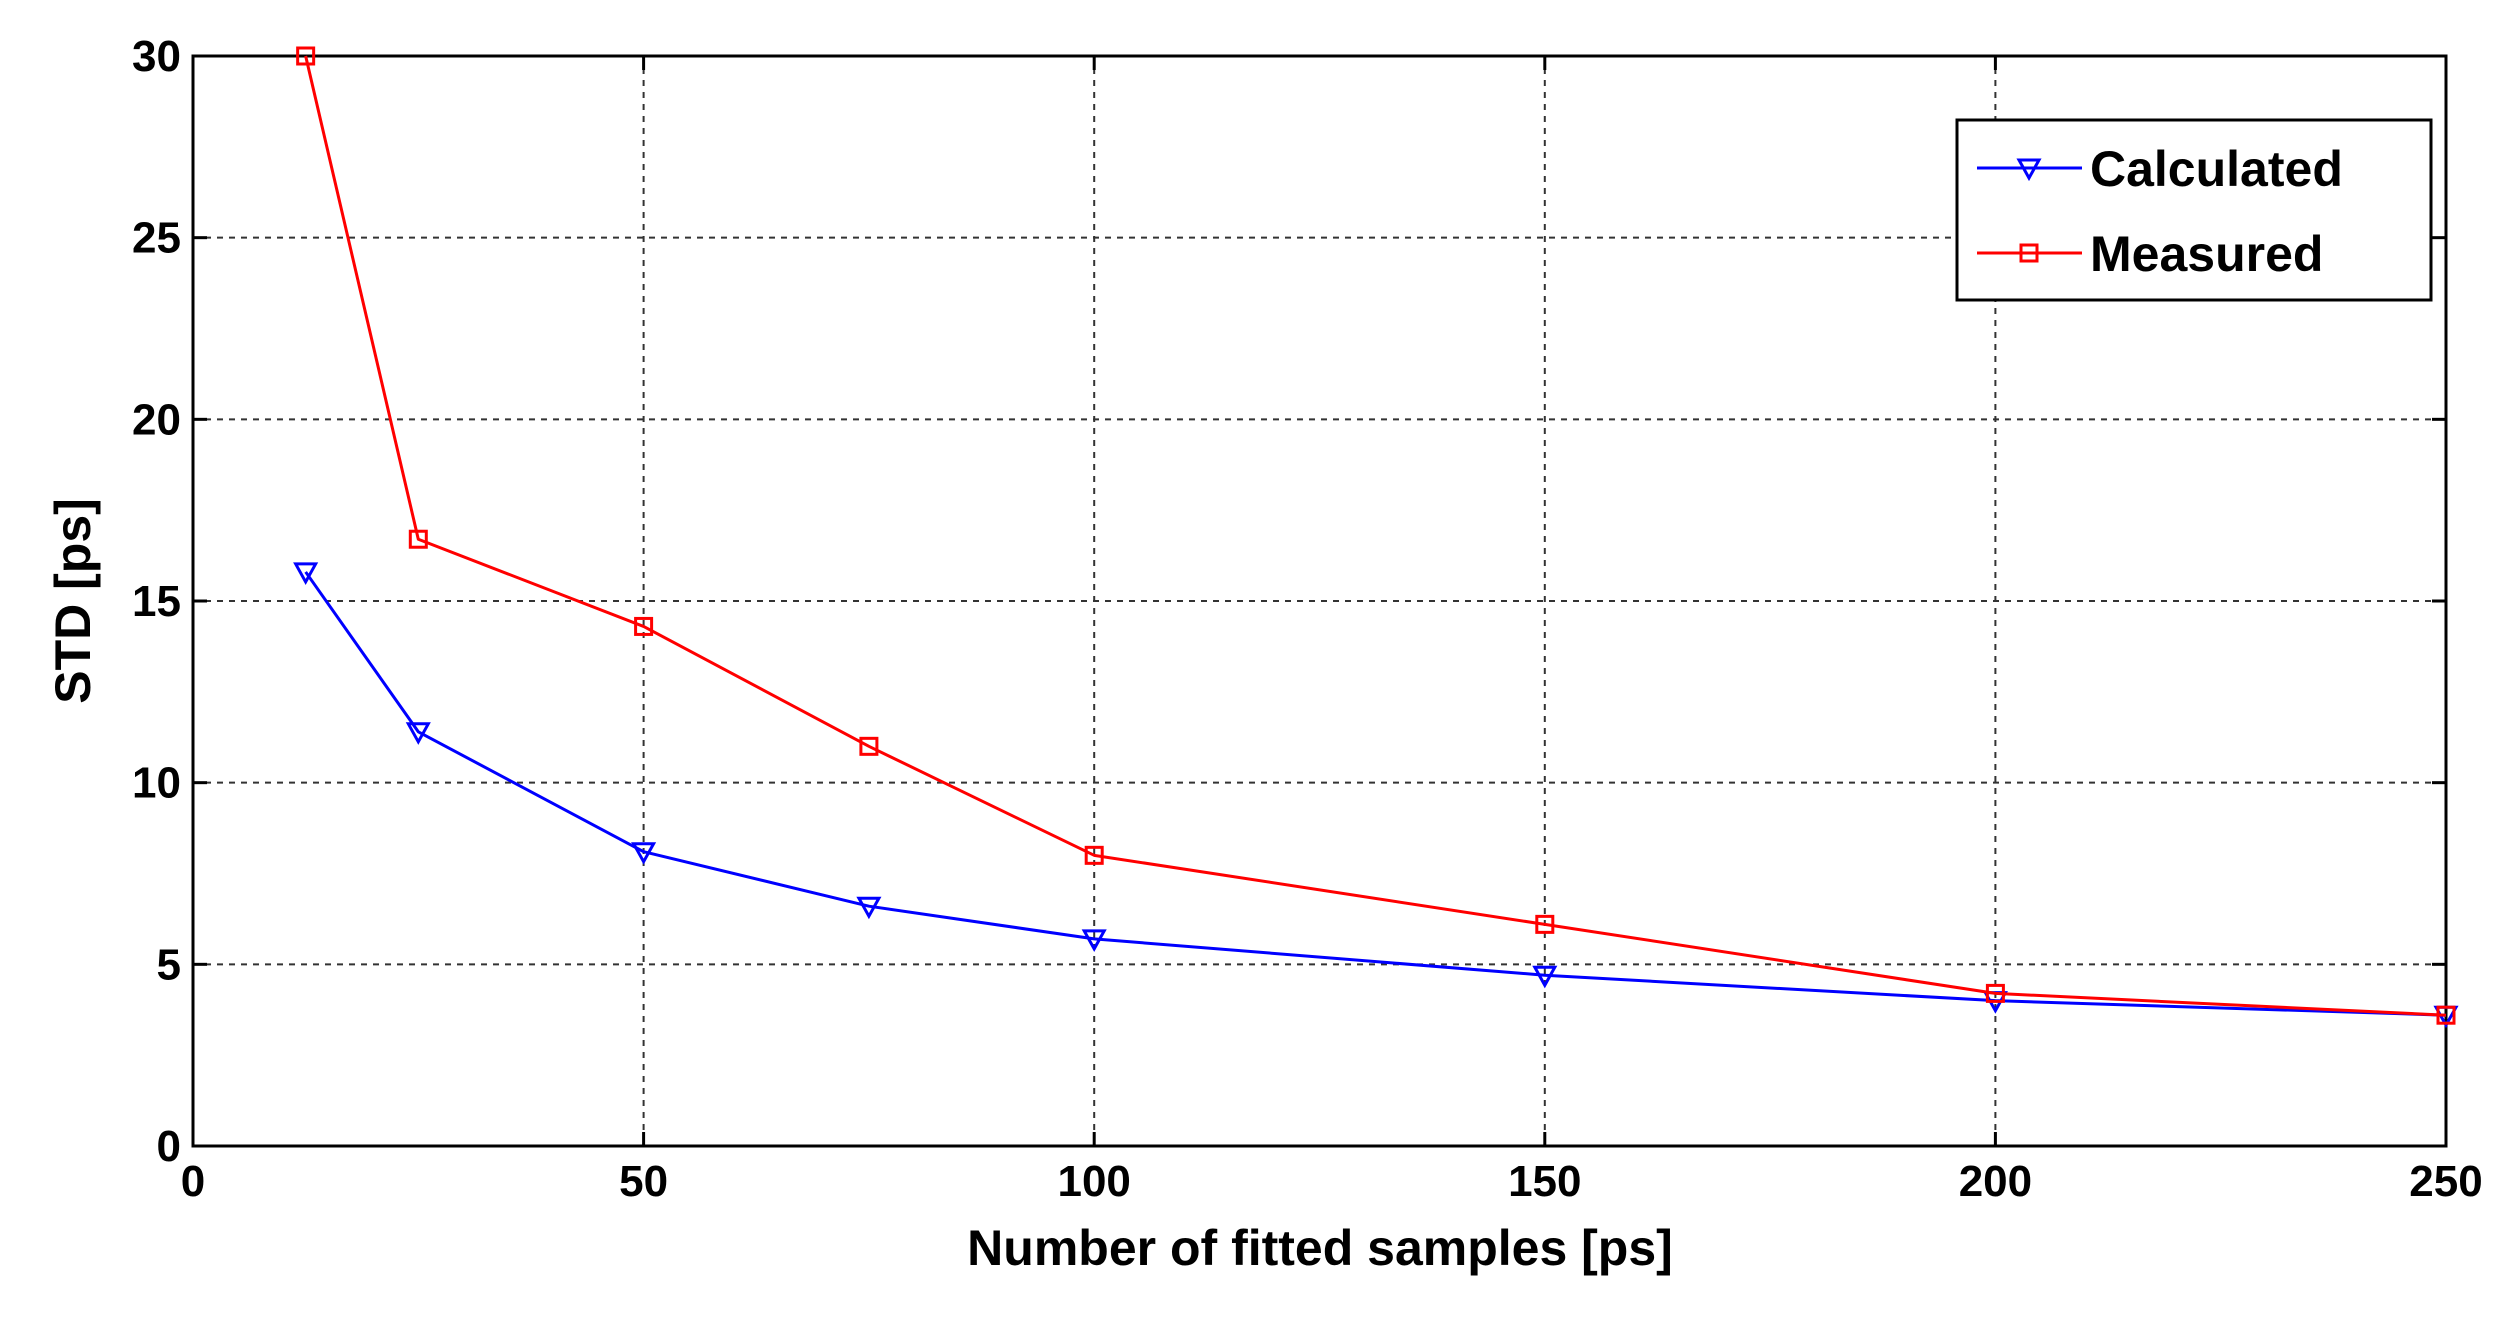  Describe the element at coordinates (1995, 1181) in the screenshot. I see `x-tick-label: 200` at that location.